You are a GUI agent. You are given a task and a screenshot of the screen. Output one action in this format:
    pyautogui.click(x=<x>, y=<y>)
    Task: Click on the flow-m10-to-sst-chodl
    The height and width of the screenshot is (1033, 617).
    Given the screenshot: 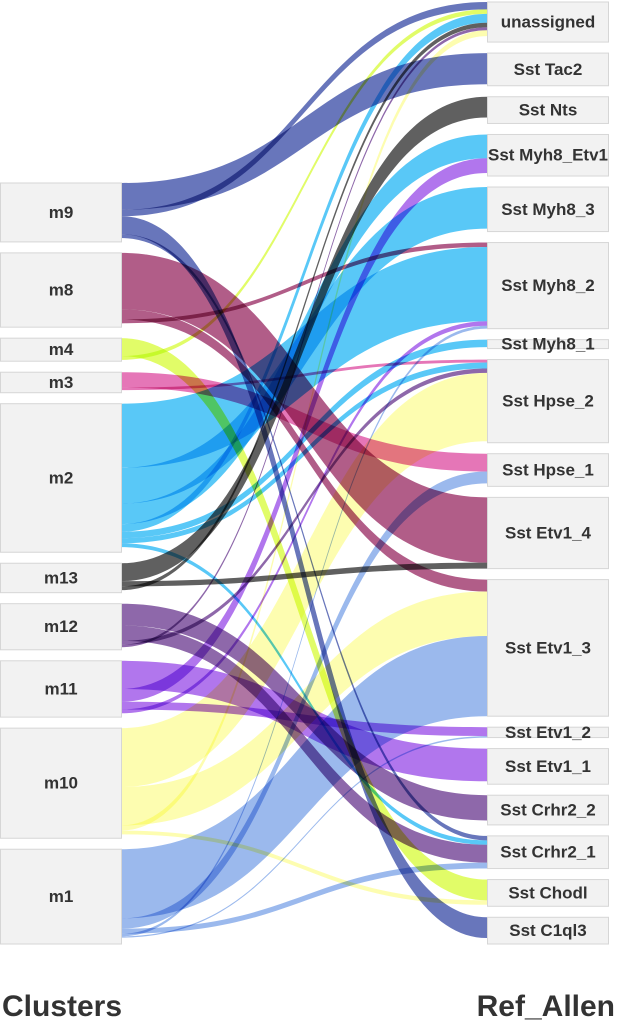 What is the action you would take?
    pyautogui.click(x=304, y=867)
    